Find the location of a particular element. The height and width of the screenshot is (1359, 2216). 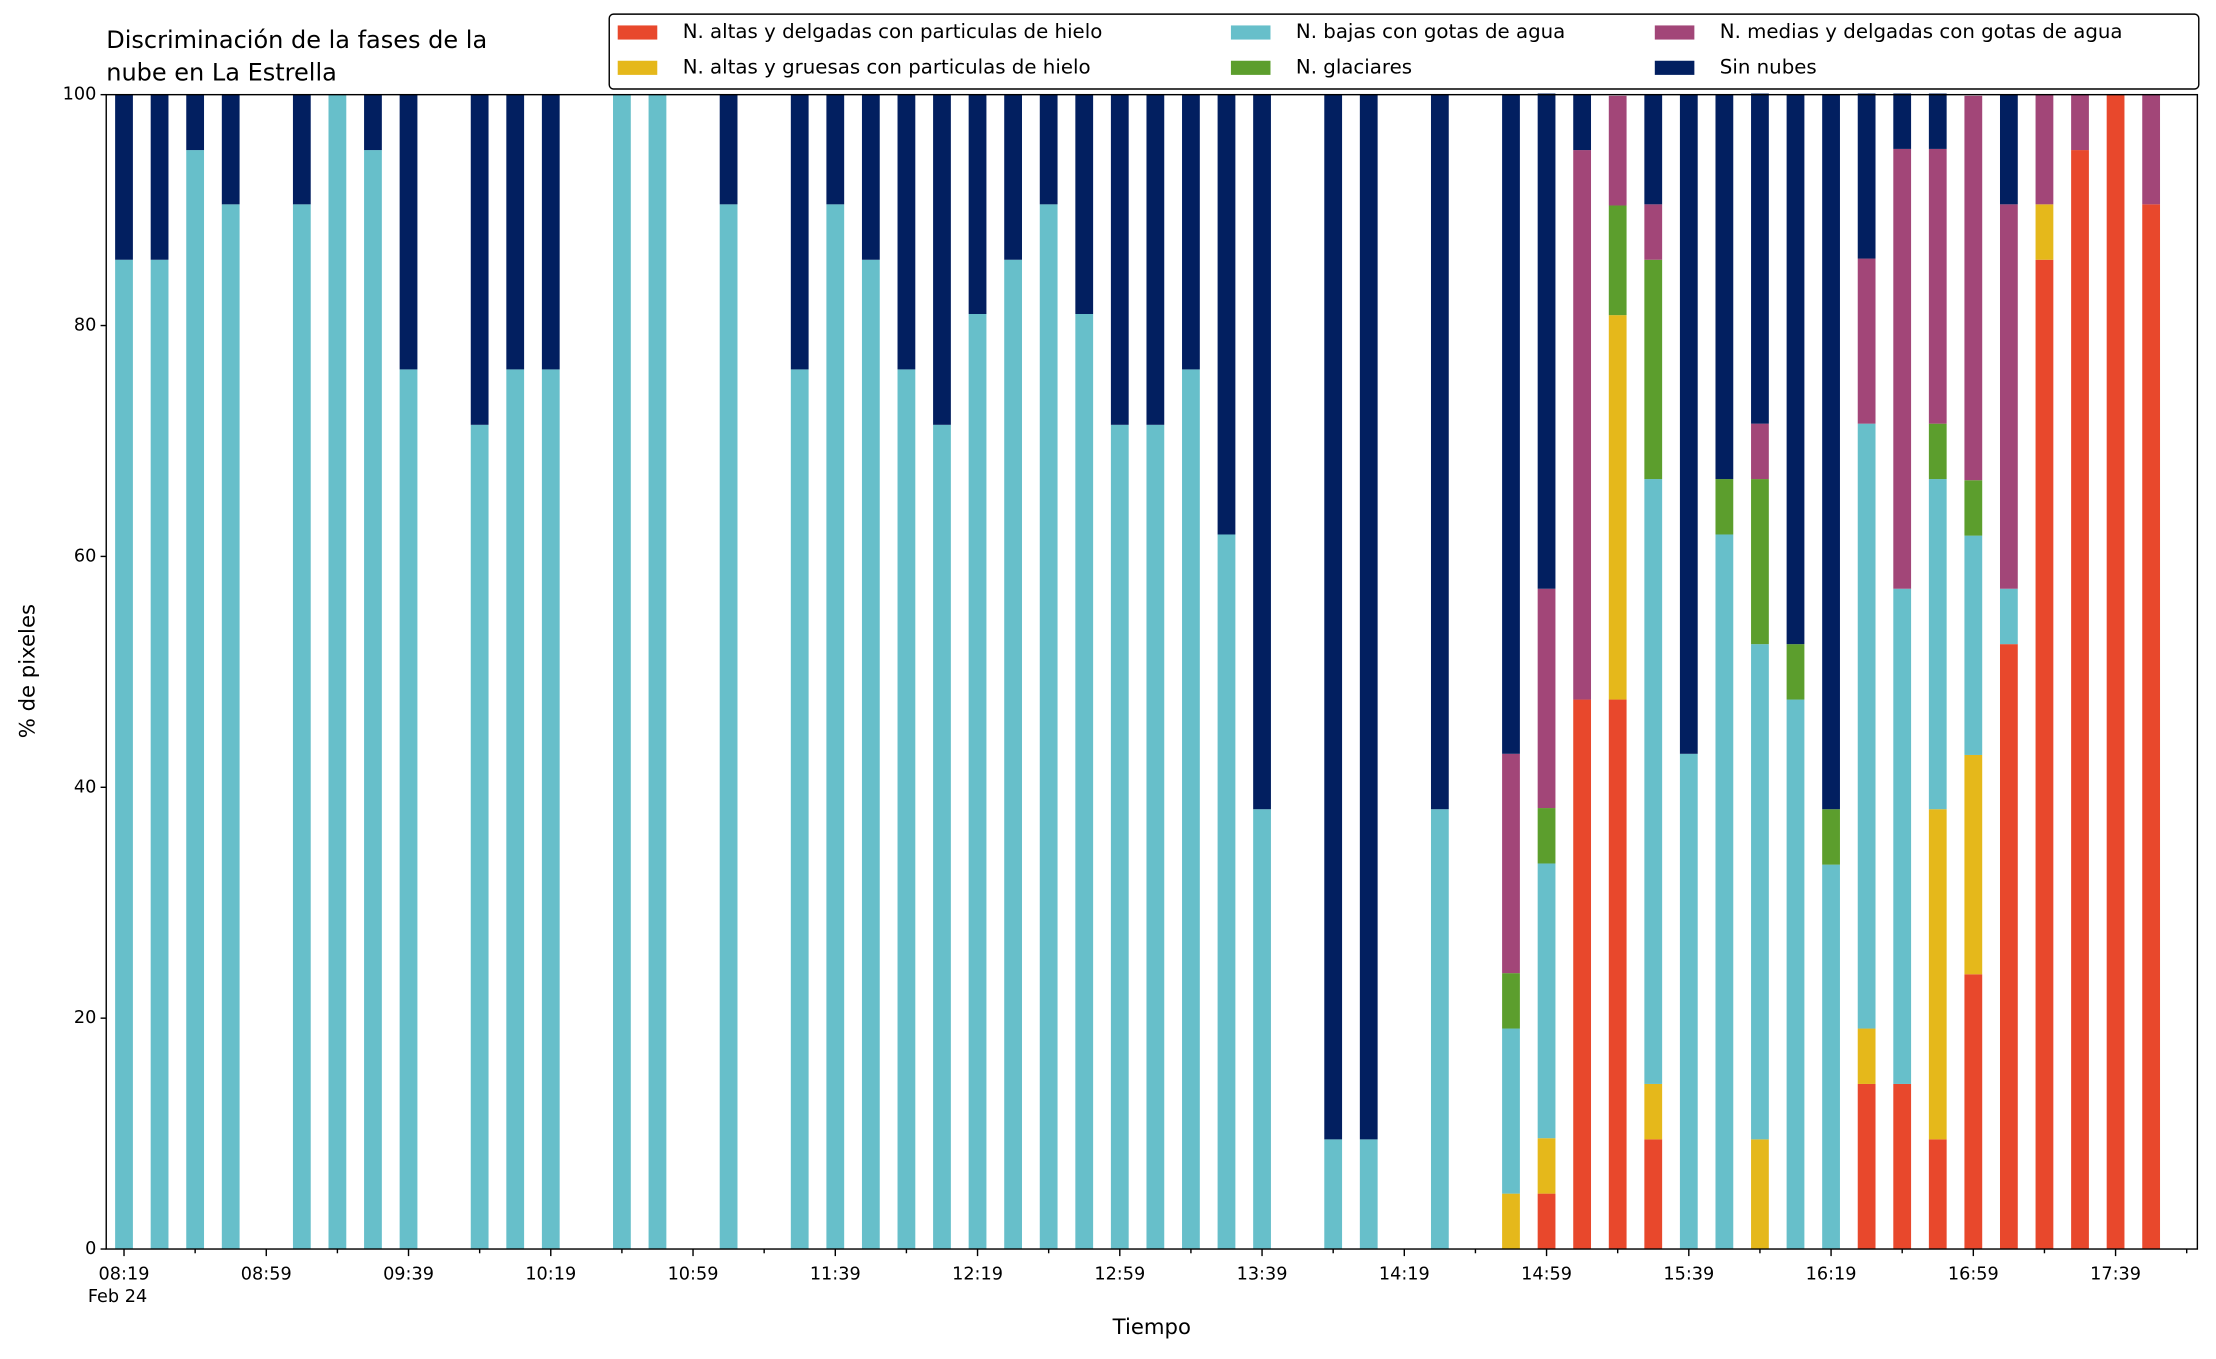

legend-label: N. bajas con gotas de agua is located at coordinates (1430, 31).